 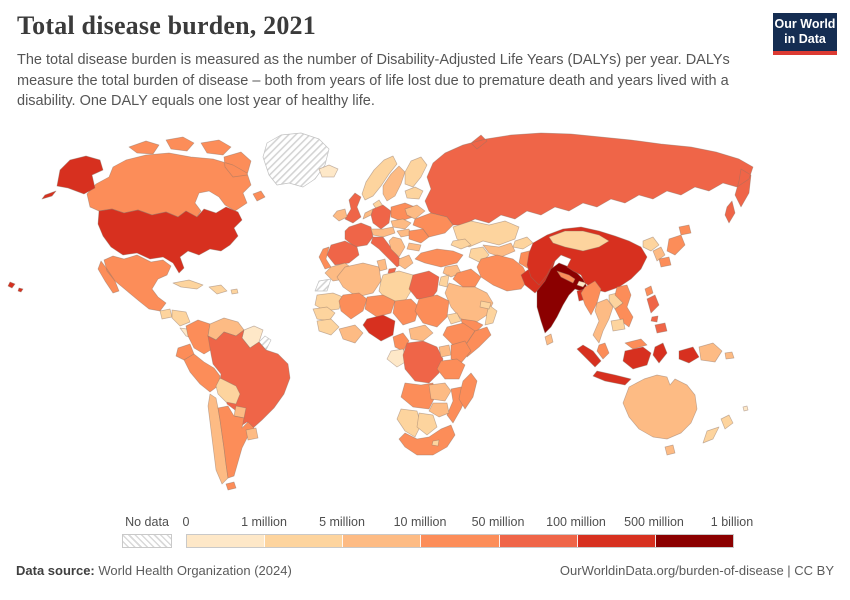 What do you see at coordinates (638, 368) in the screenshot?
I see `country-indonesia` at bounding box center [638, 368].